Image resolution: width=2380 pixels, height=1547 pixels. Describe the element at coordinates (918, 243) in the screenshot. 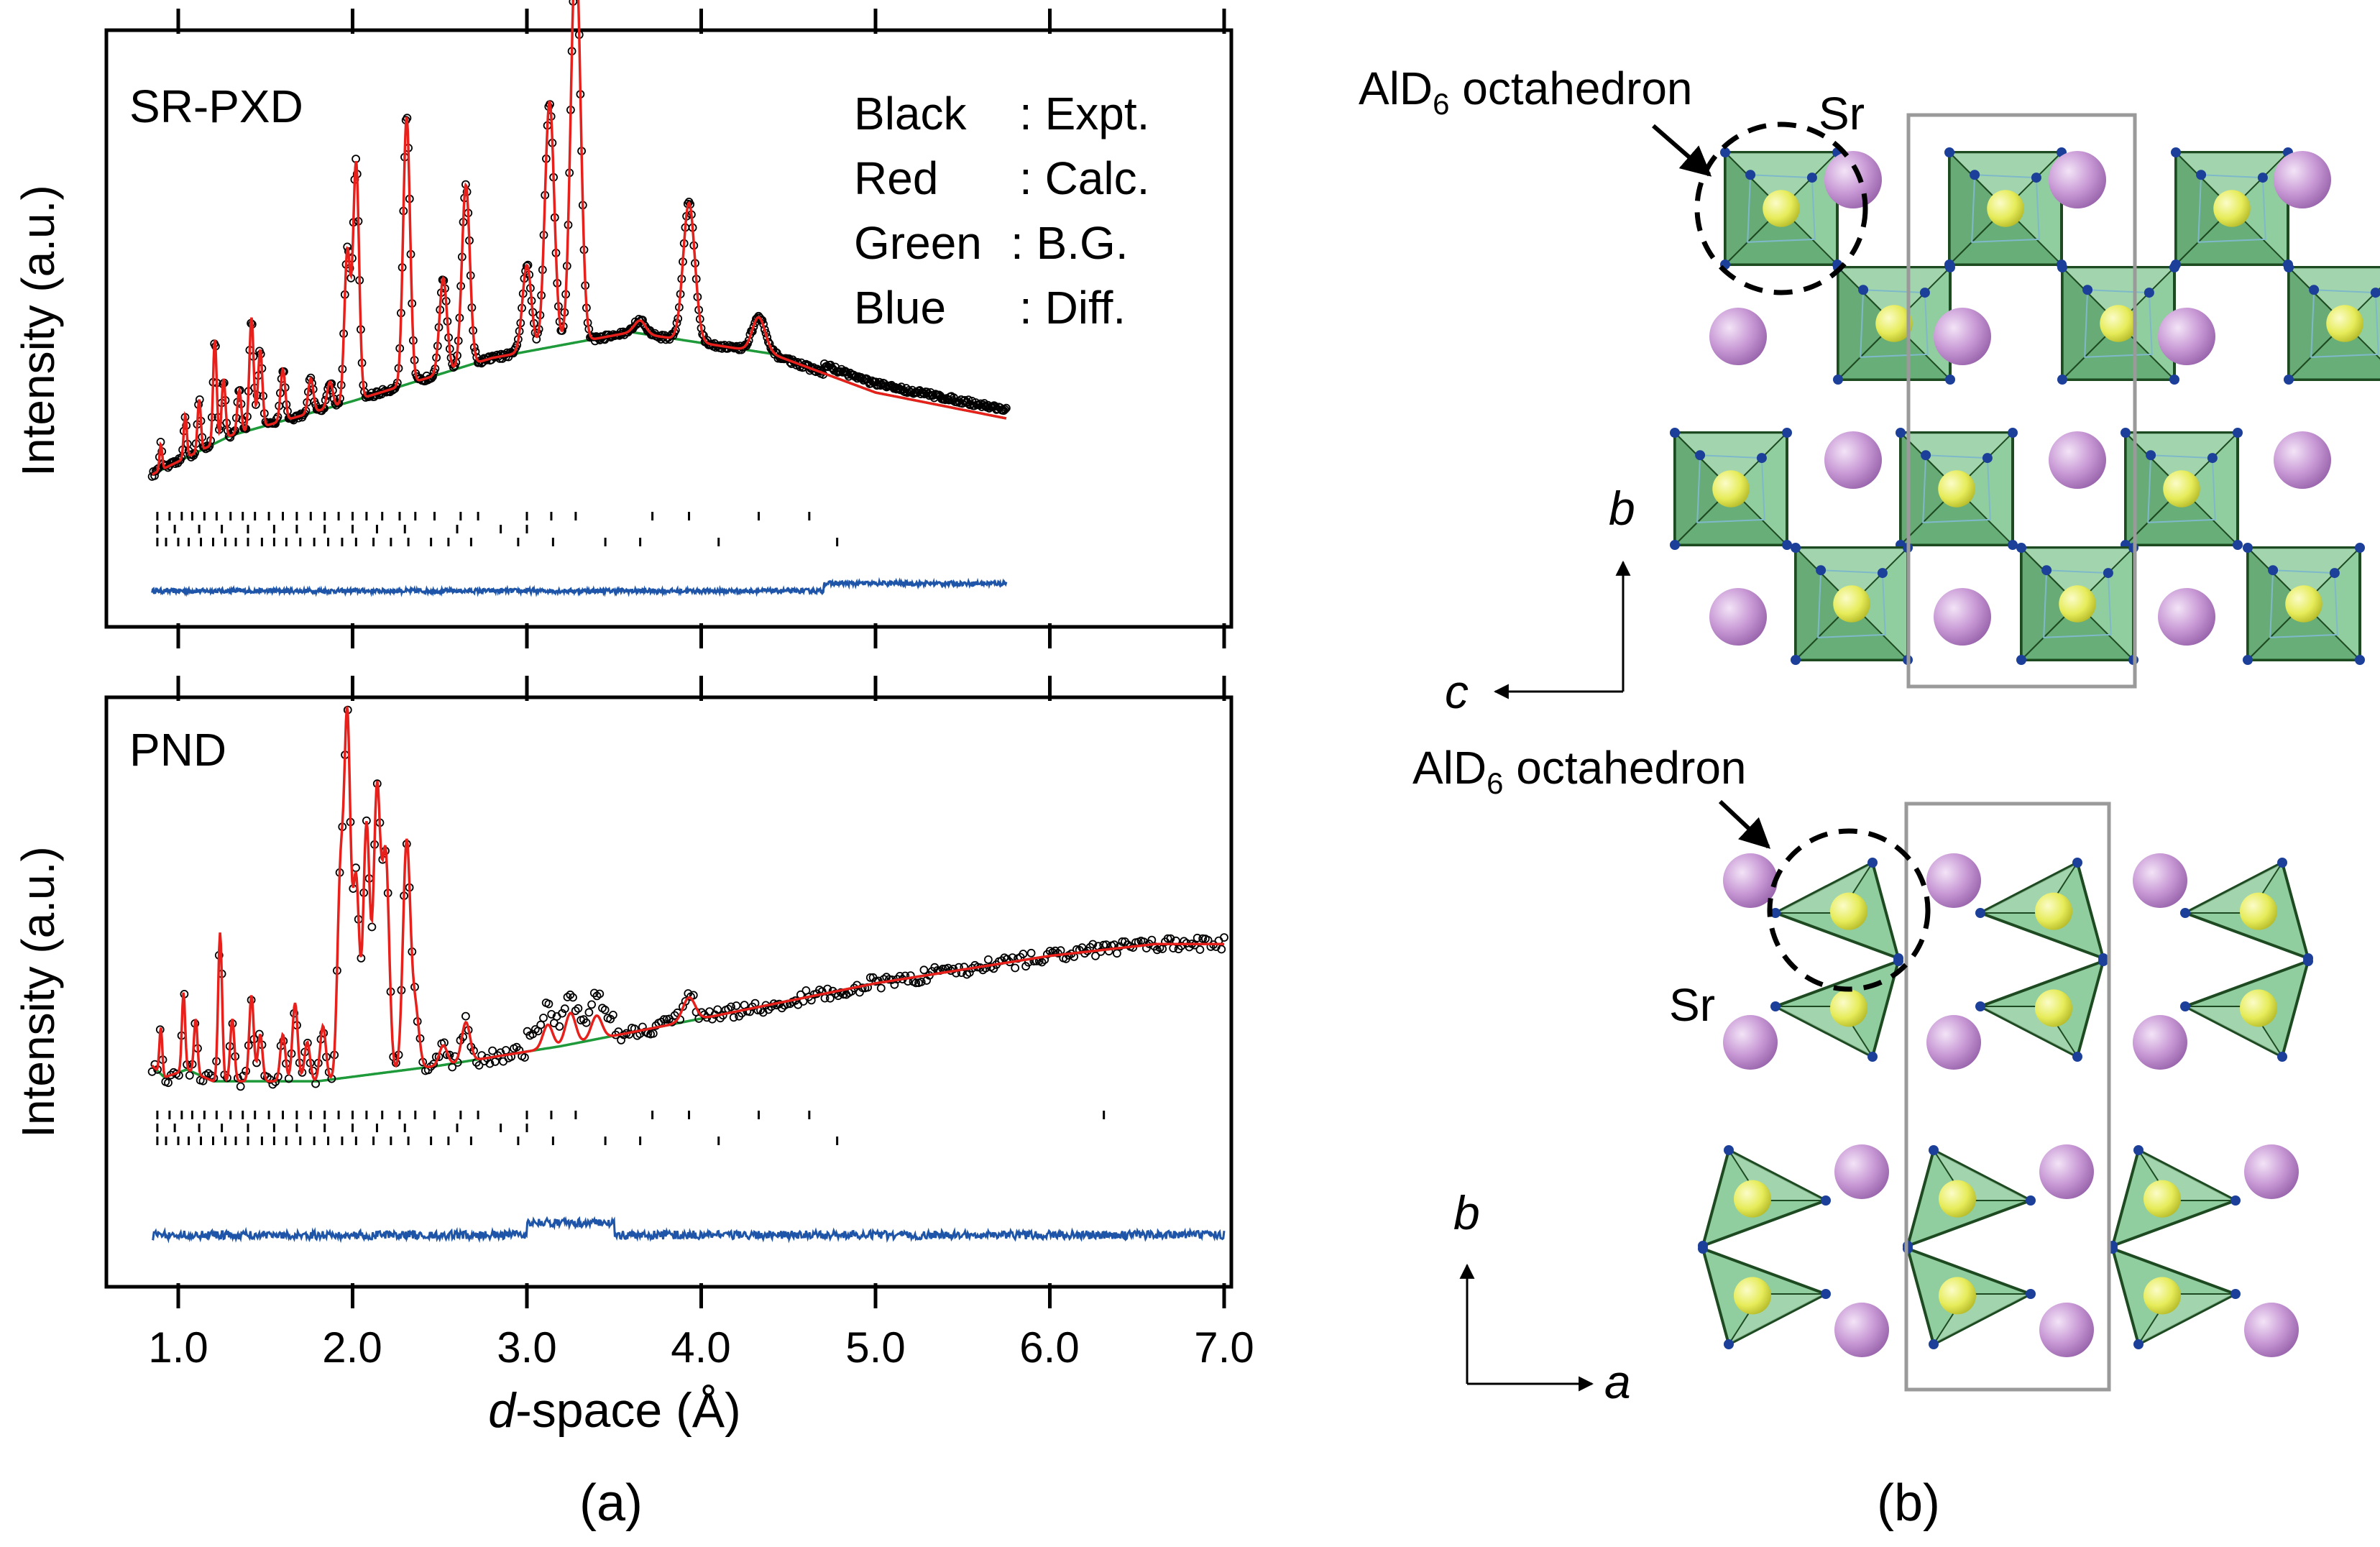

I see `legend-name-bg: Green` at that location.